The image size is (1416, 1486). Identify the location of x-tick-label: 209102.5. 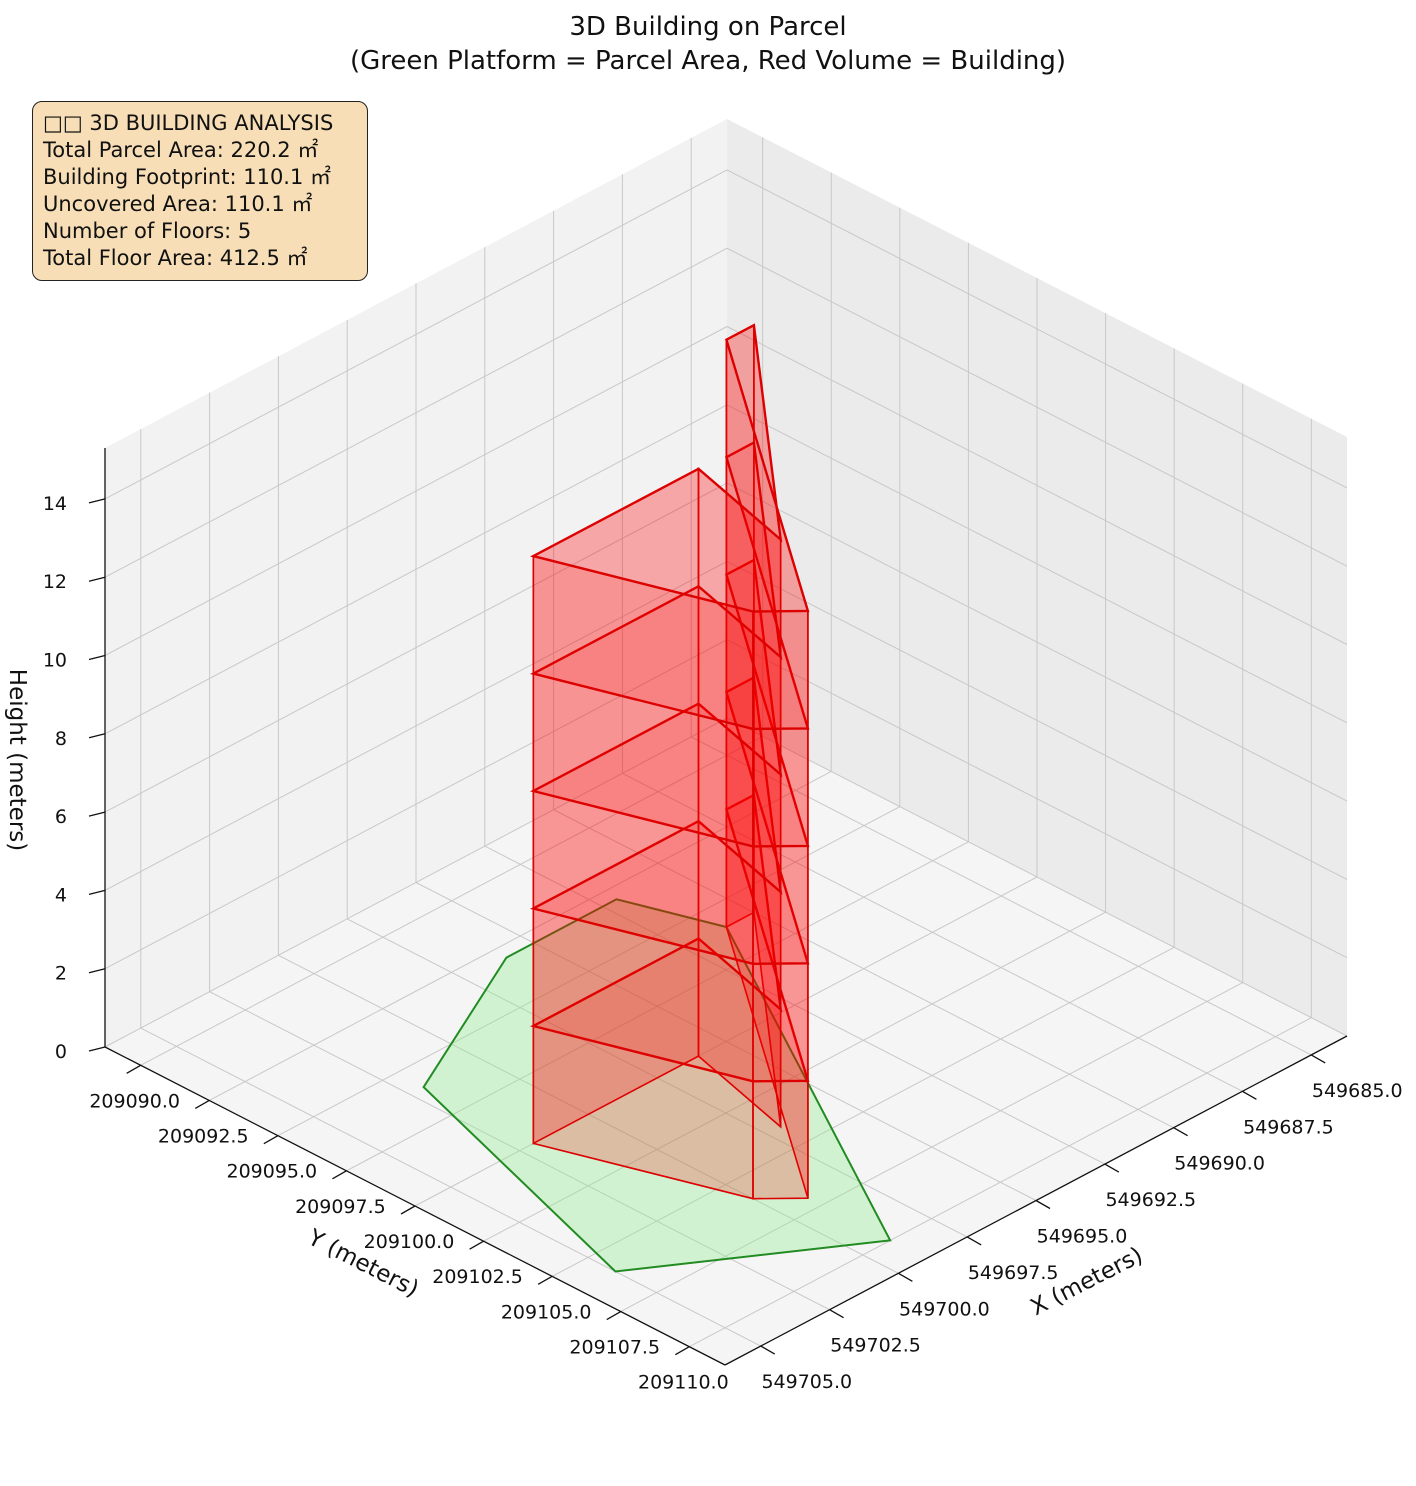
(477, 1277).